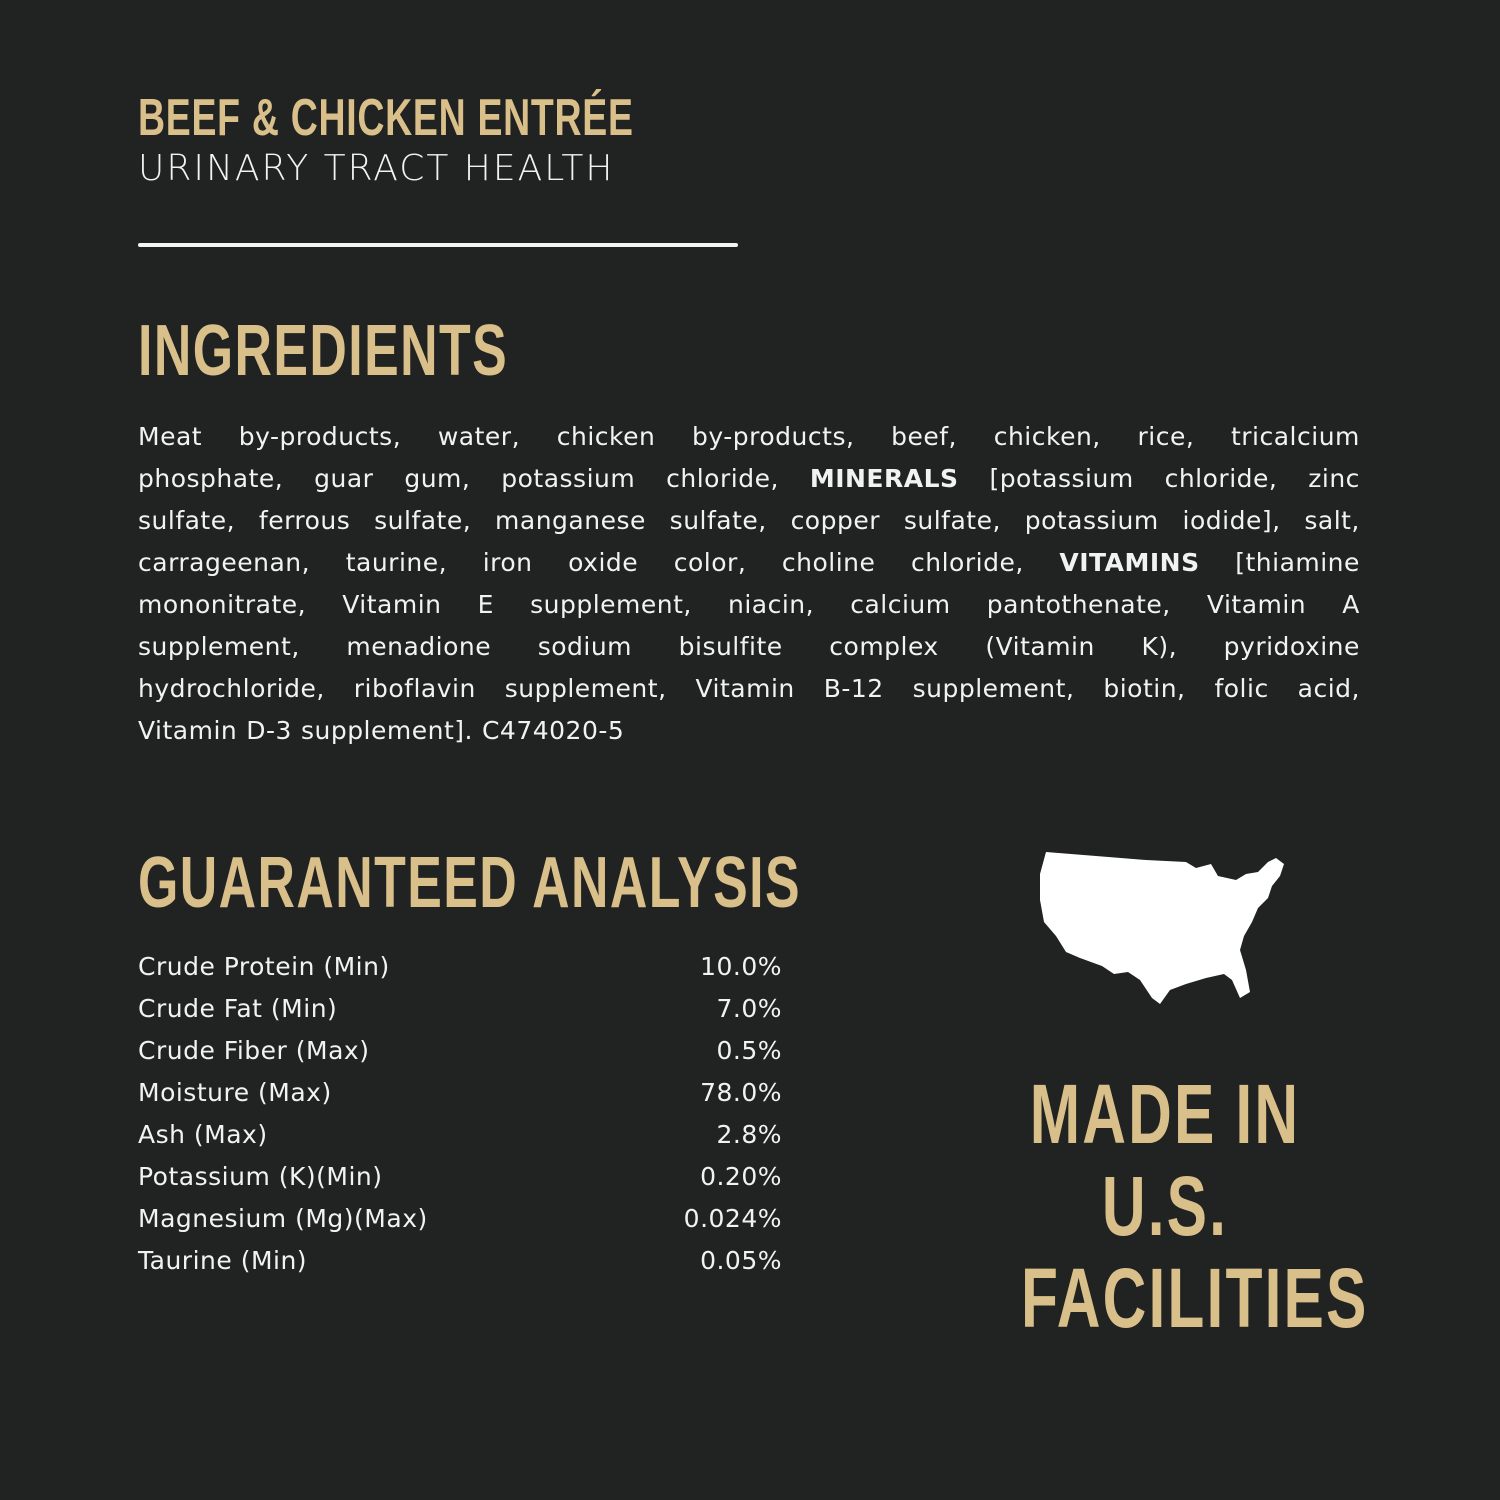 The image size is (1500, 1500). Describe the element at coordinates (710, 562) in the screenshot. I see `ingredient-word: color,` at that location.